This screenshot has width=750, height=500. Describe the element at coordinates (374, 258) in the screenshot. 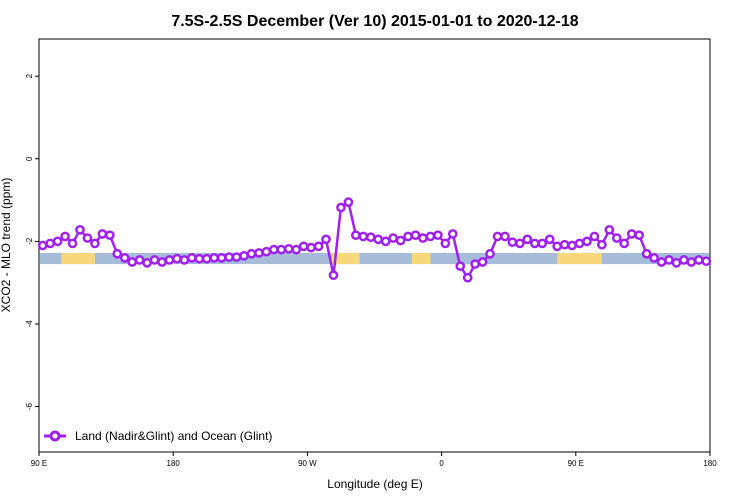

I see `ocean-band` at that location.